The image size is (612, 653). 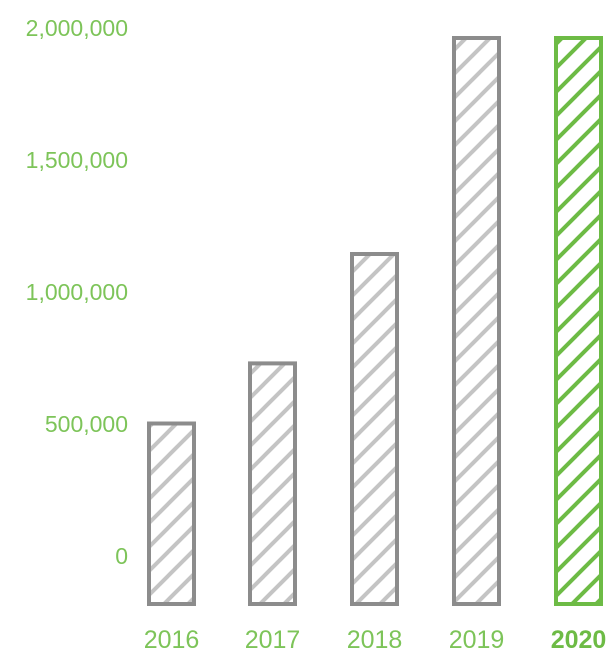 I want to click on bar-2016, so click(x=171, y=513).